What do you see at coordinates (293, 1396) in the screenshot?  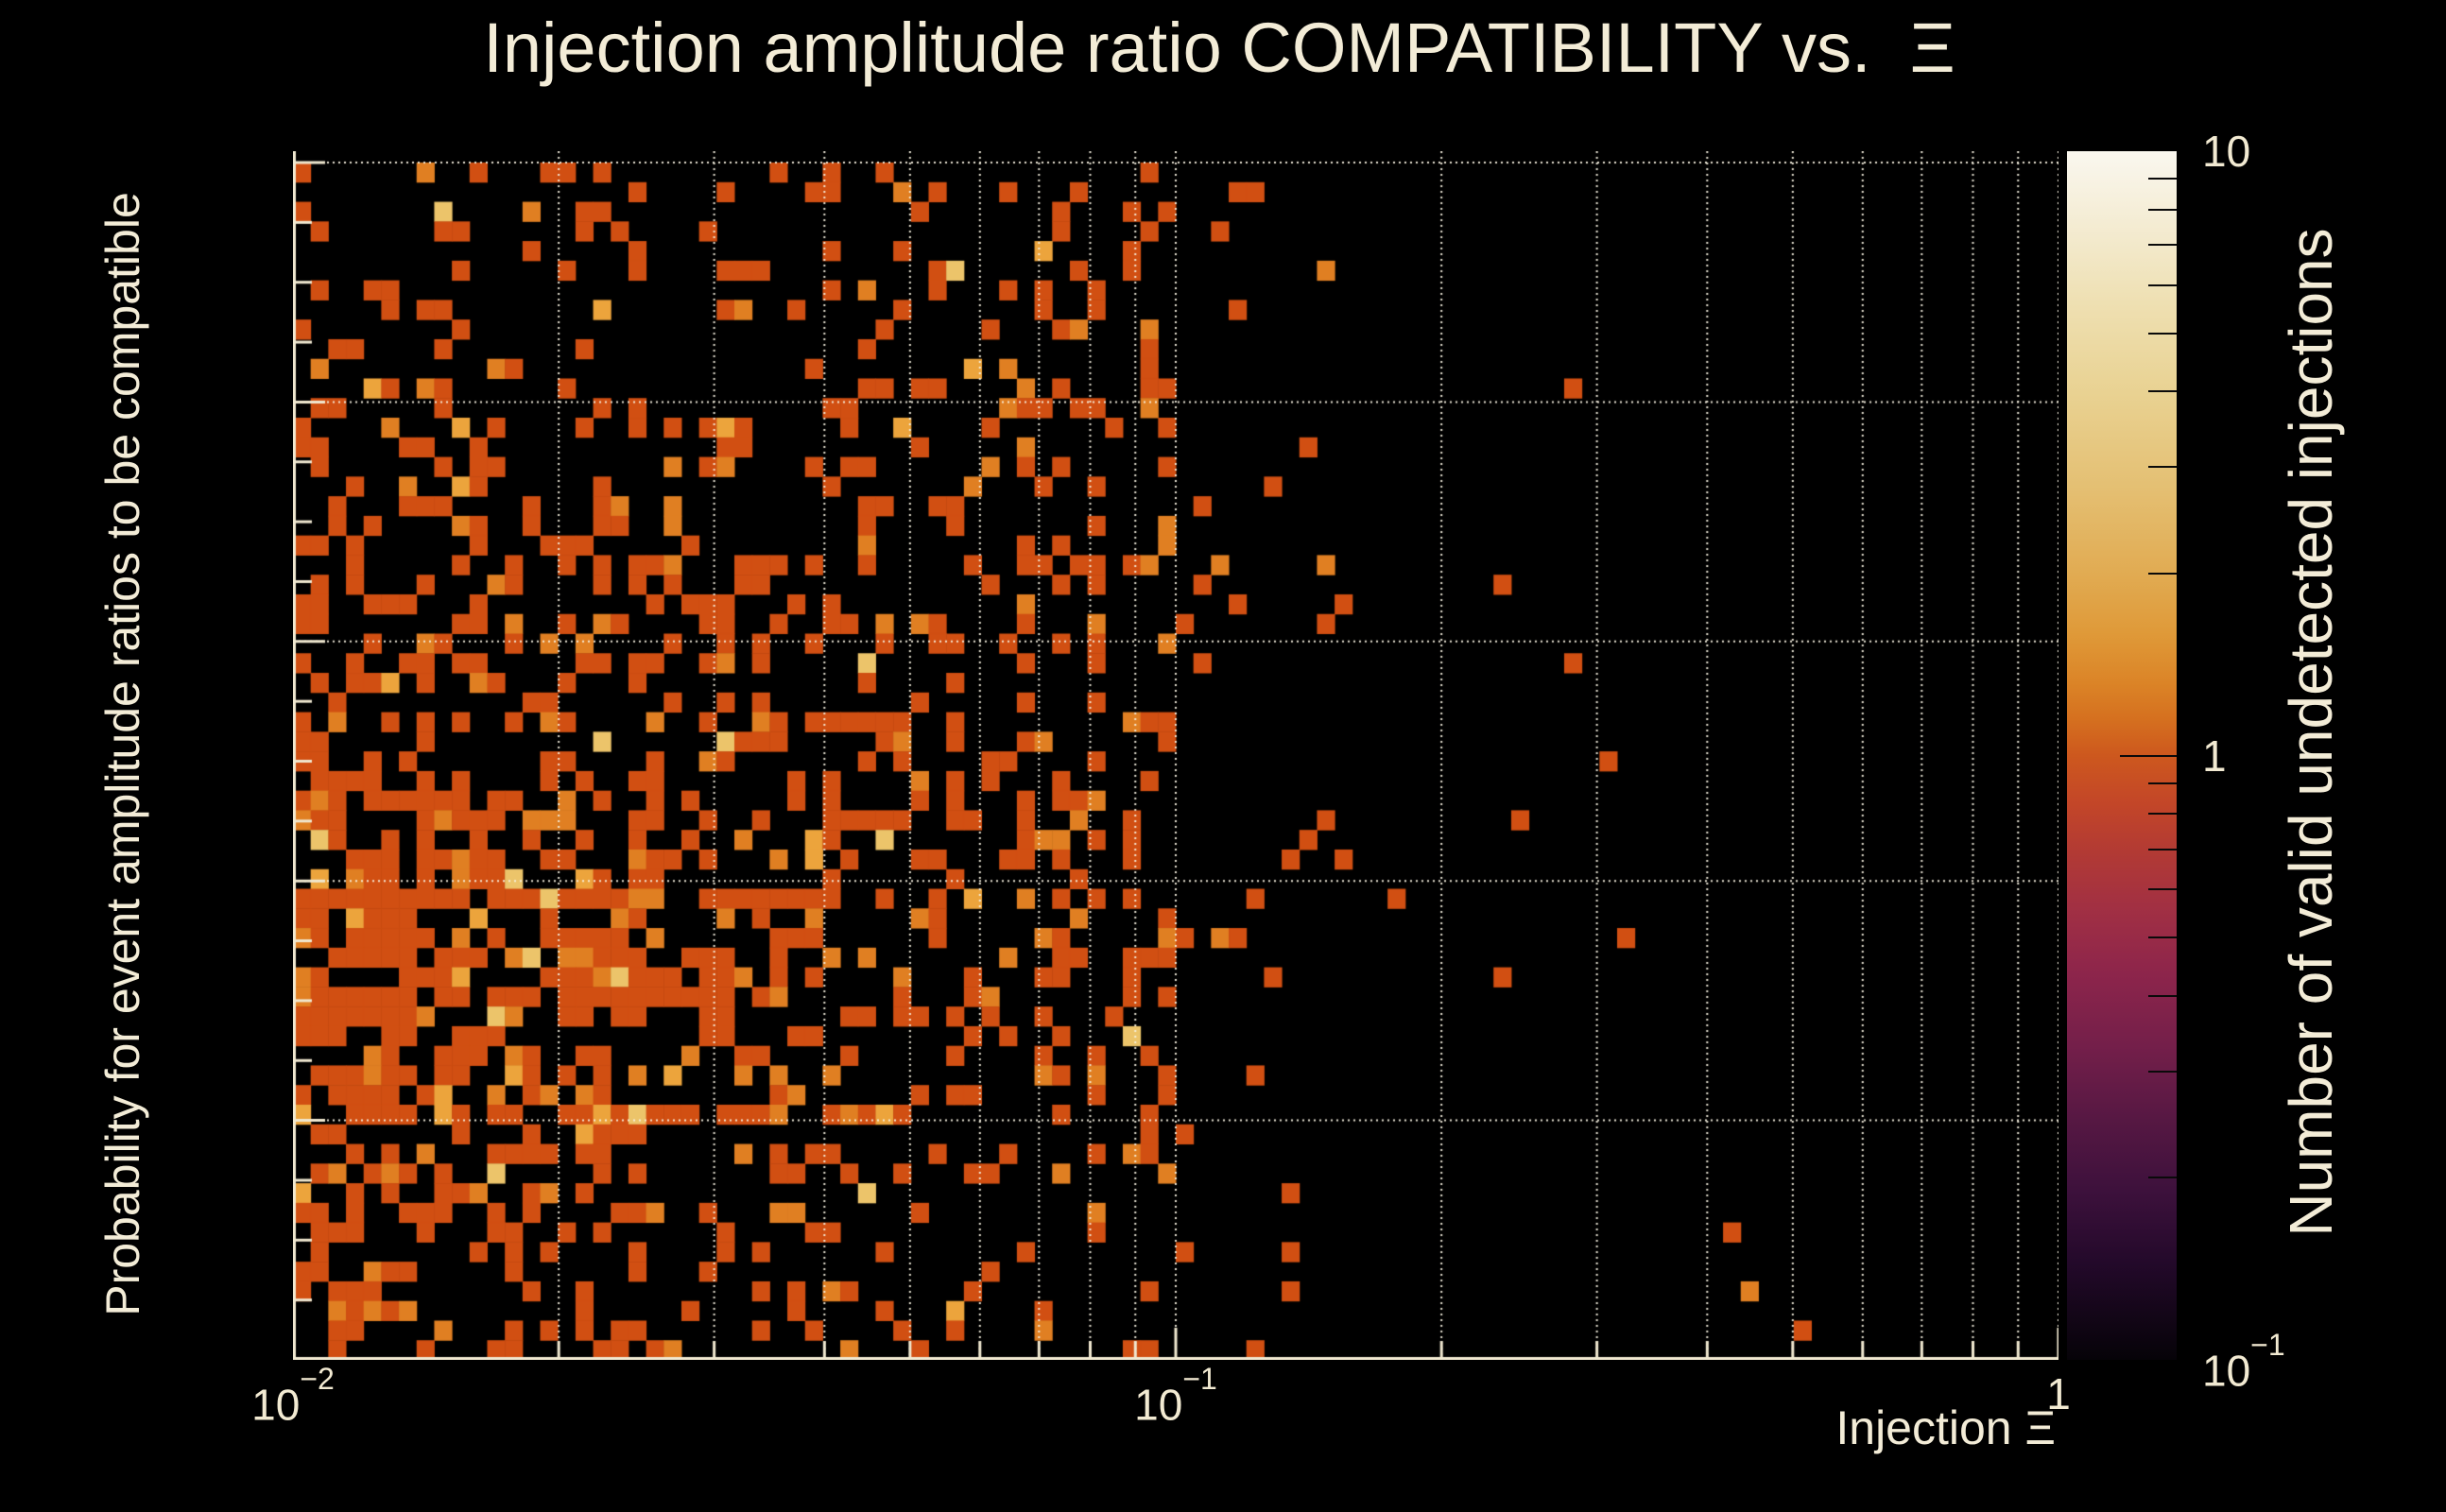 I see `x-tick-label: 10⁻²` at bounding box center [293, 1396].